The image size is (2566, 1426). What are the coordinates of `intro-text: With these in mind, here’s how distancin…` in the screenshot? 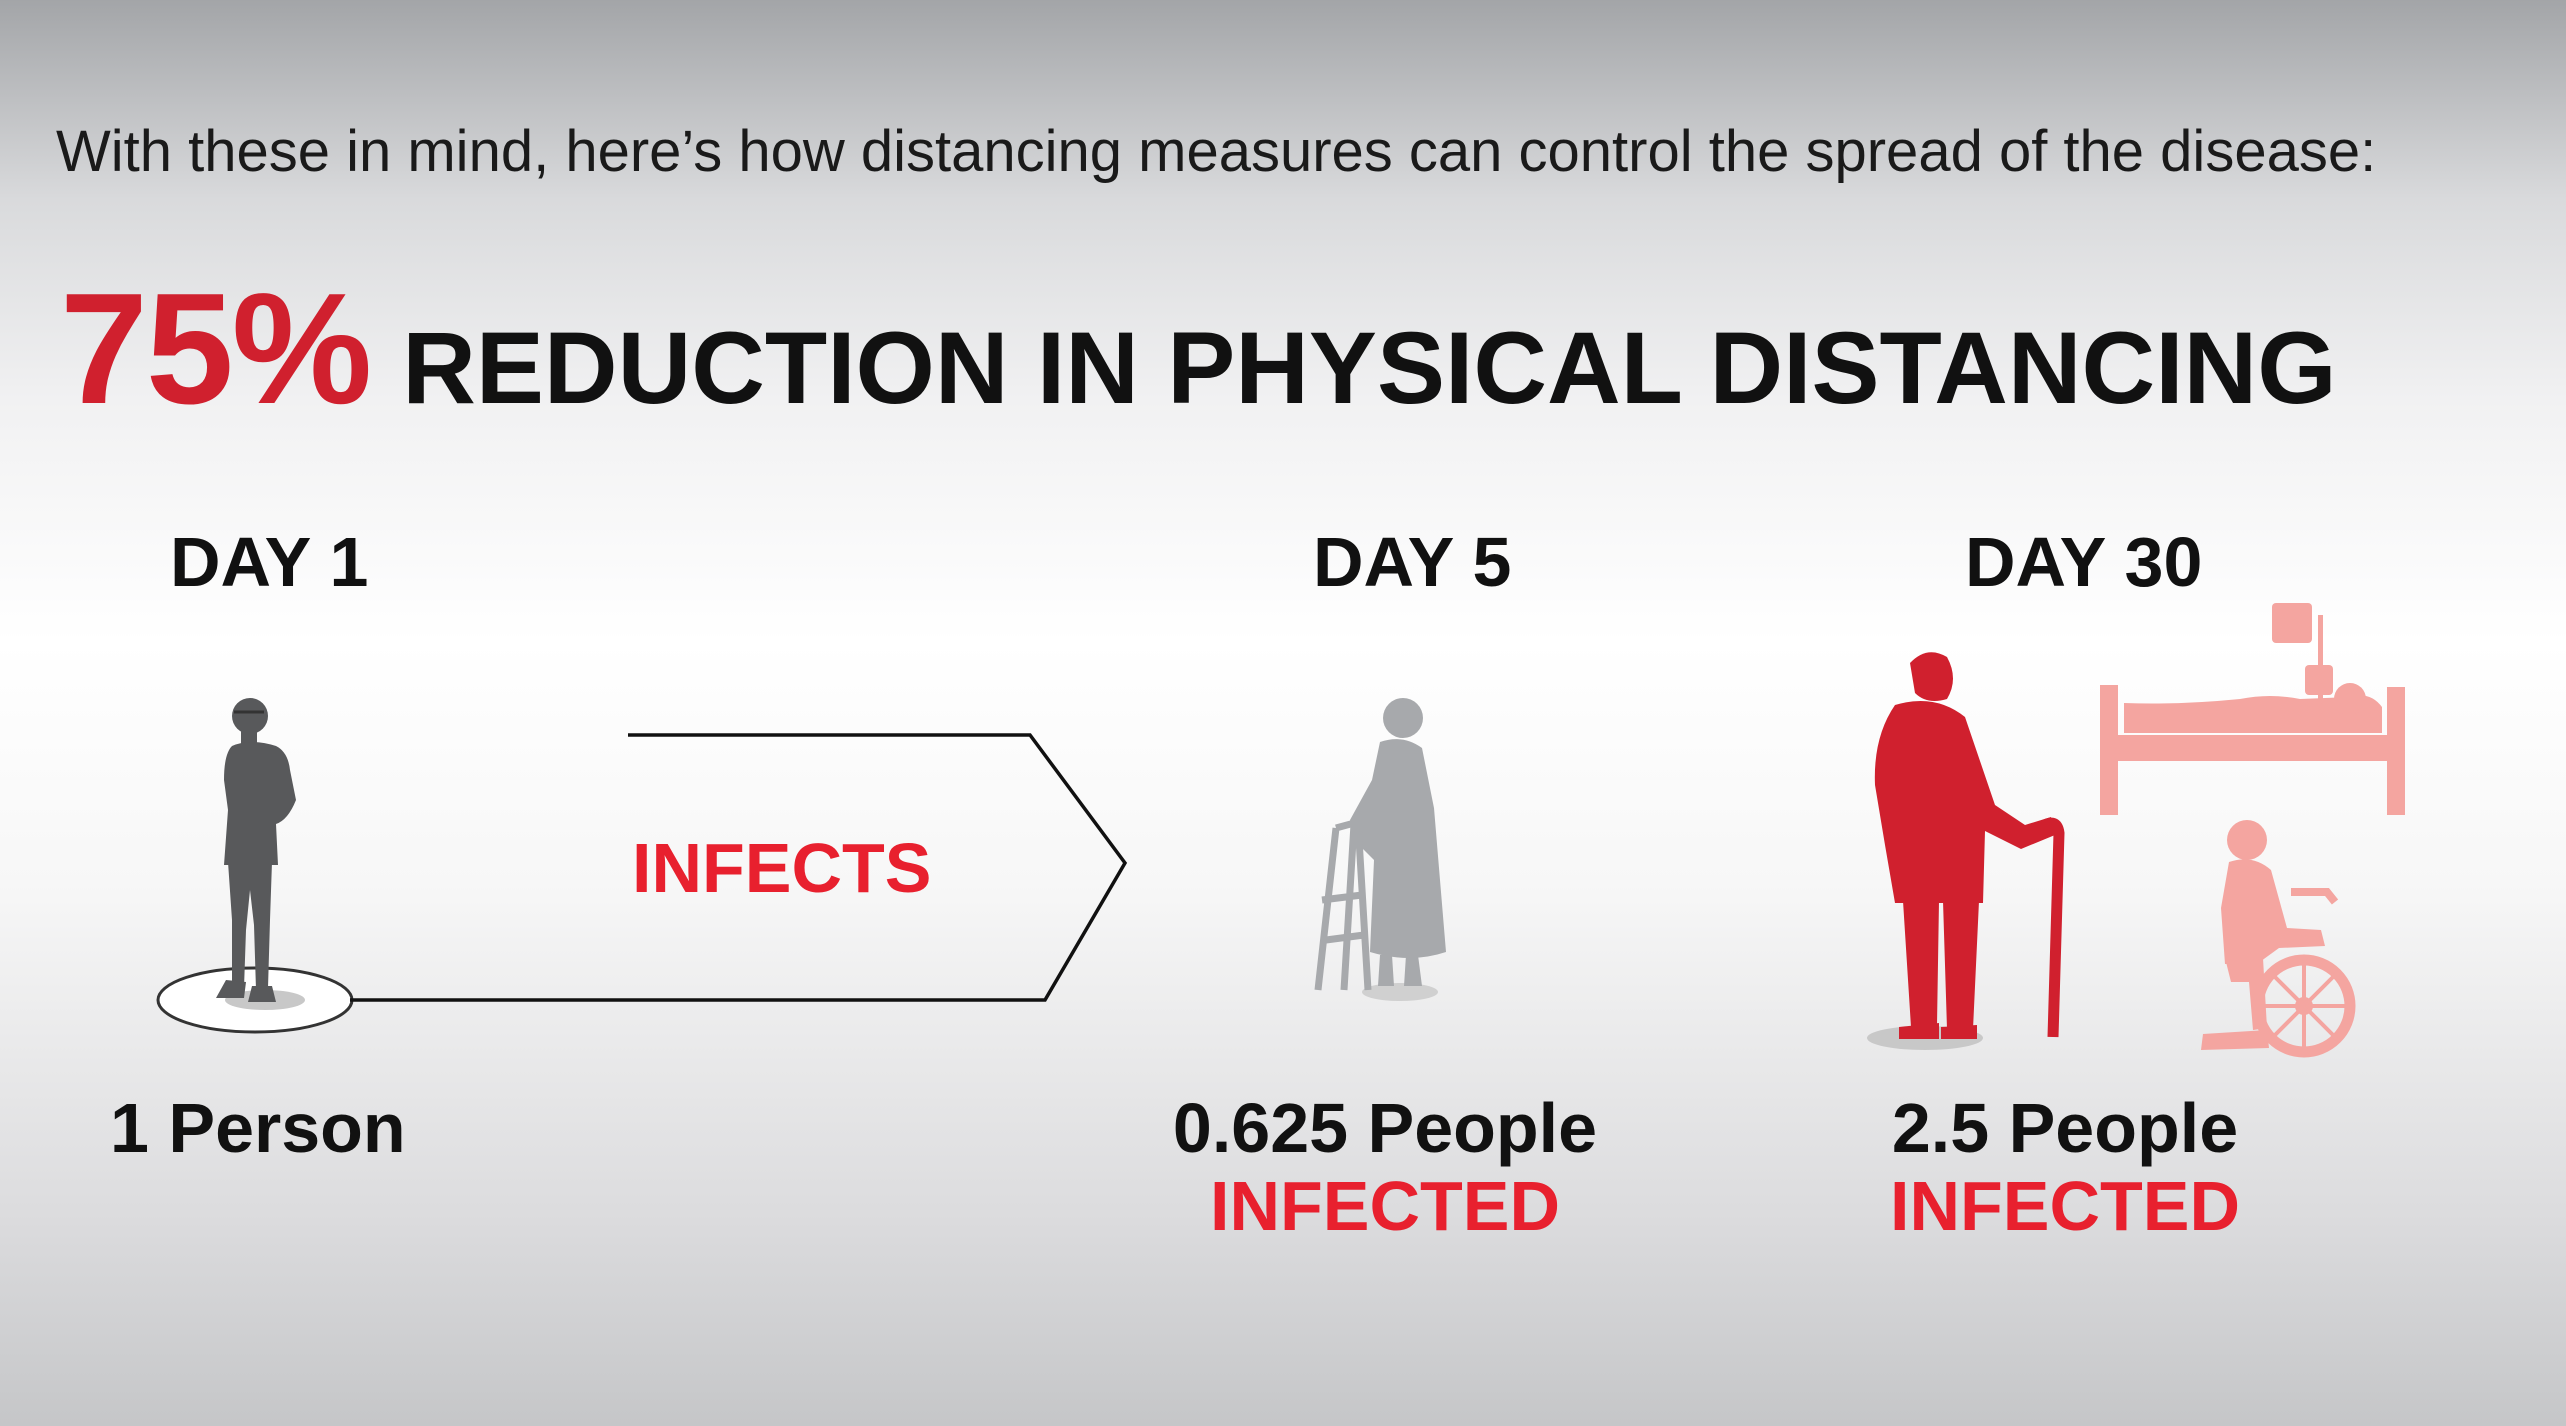 It's located at (1216, 151).